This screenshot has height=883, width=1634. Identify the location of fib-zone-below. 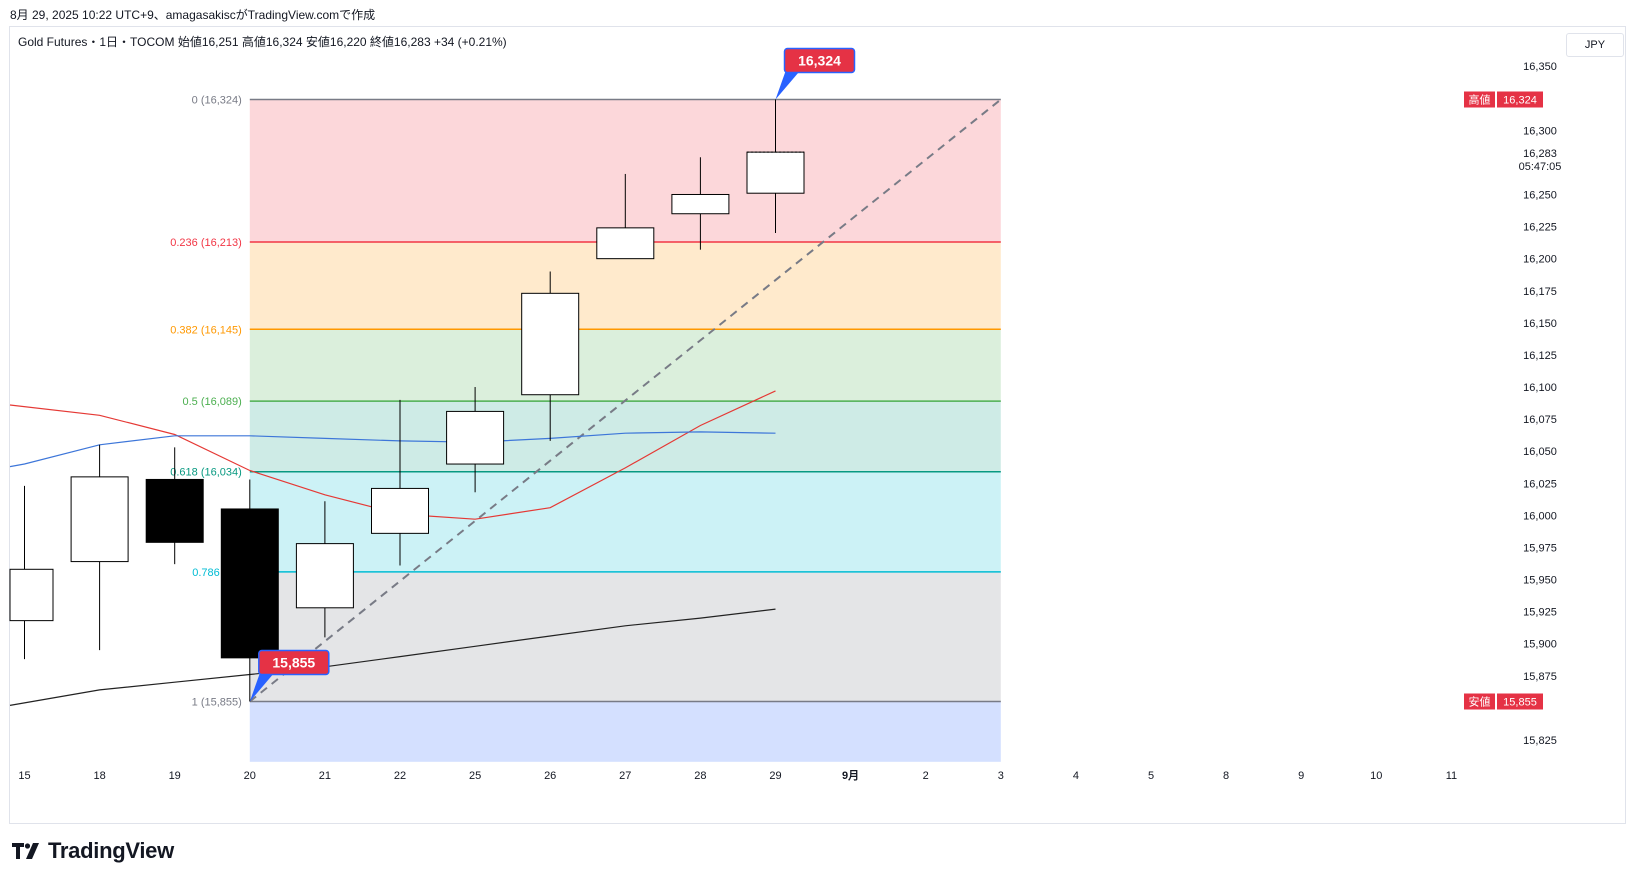
(625, 731).